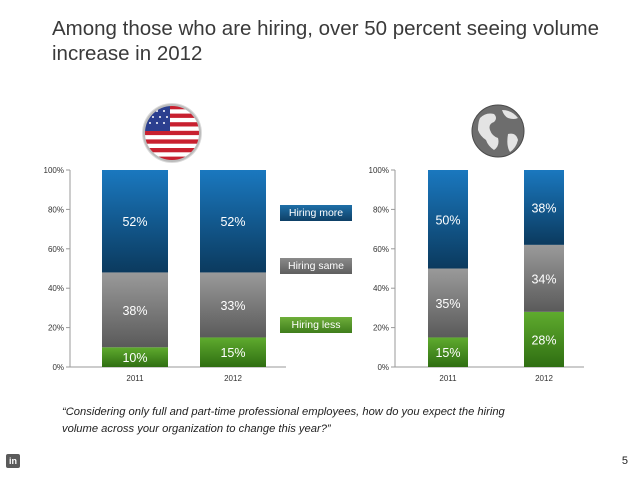 Image resolution: width=638 pixels, height=479 pixels. What do you see at coordinates (316, 266) in the screenshot?
I see `legend-hiring-same: Hiring same` at bounding box center [316, 266].